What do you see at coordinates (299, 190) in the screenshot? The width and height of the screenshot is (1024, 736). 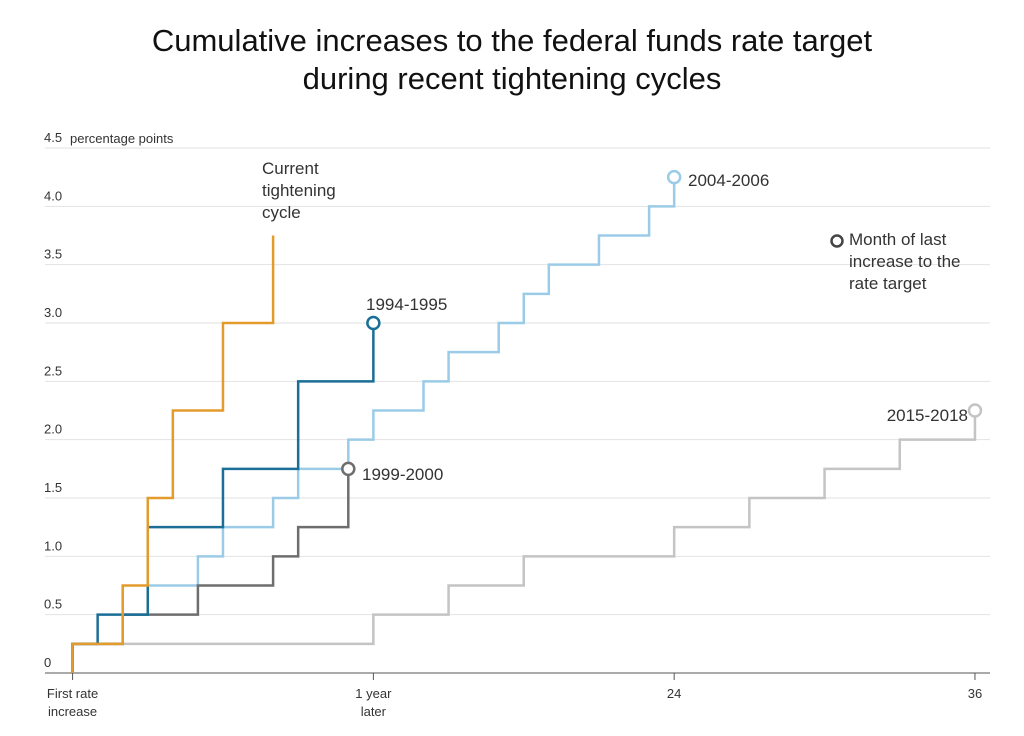 I see `series-label: Current tightening cycle` at bounding box center [299, 190].